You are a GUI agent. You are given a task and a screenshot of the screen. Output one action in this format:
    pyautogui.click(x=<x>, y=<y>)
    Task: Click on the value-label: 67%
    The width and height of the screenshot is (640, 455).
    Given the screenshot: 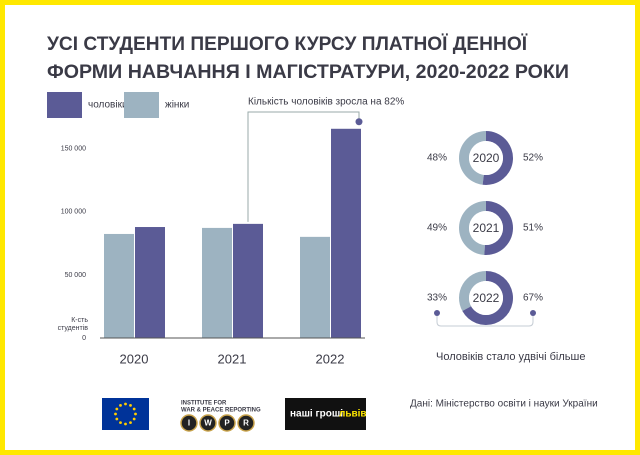 What is the action you would take?
    pyautogui.click(x=533, y=298)
    